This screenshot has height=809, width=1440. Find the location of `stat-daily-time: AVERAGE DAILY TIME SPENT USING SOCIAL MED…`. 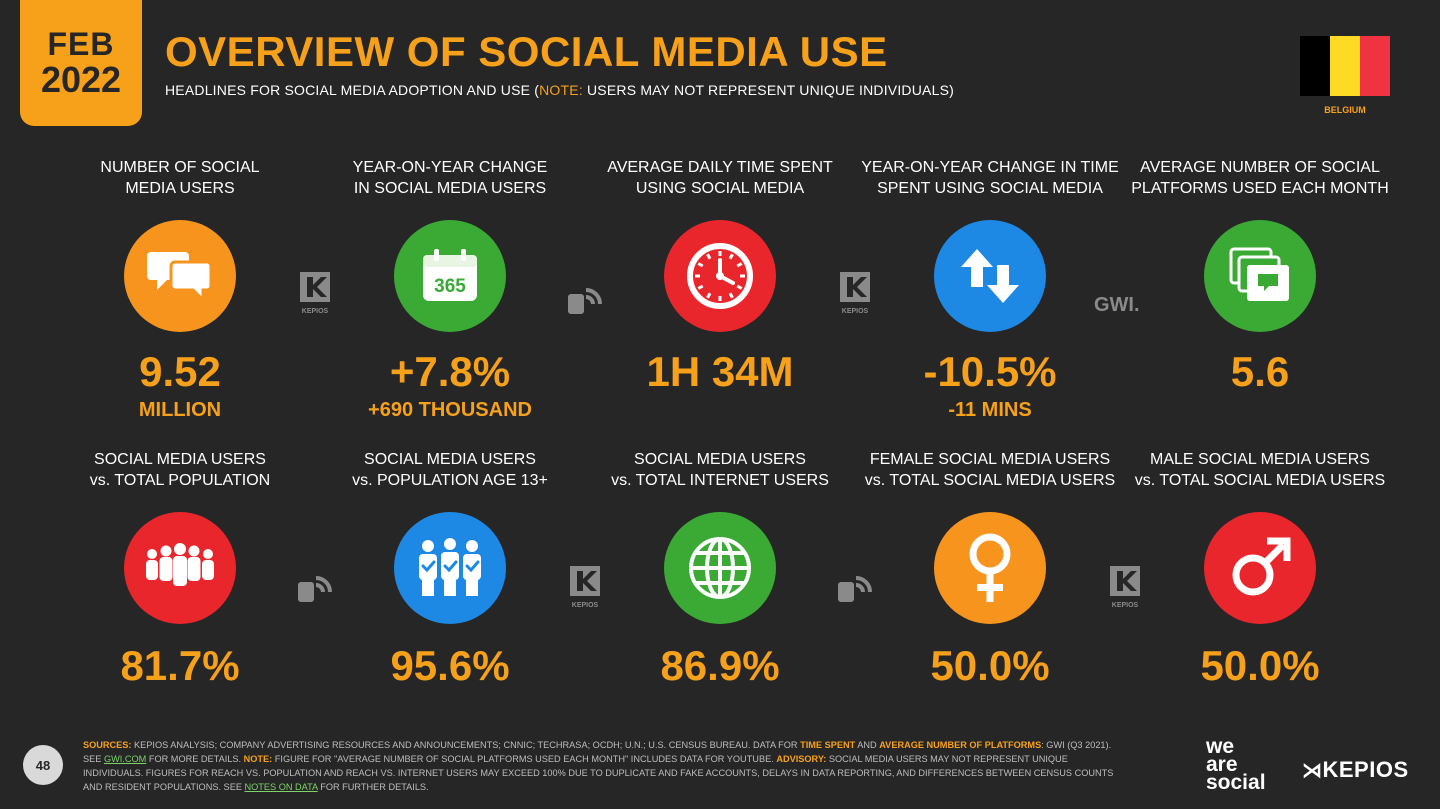

stat-daily-time: AVERAGE DAILY TIME SPENT USING SOCIAL MED… is located at coordinates (720, 277).